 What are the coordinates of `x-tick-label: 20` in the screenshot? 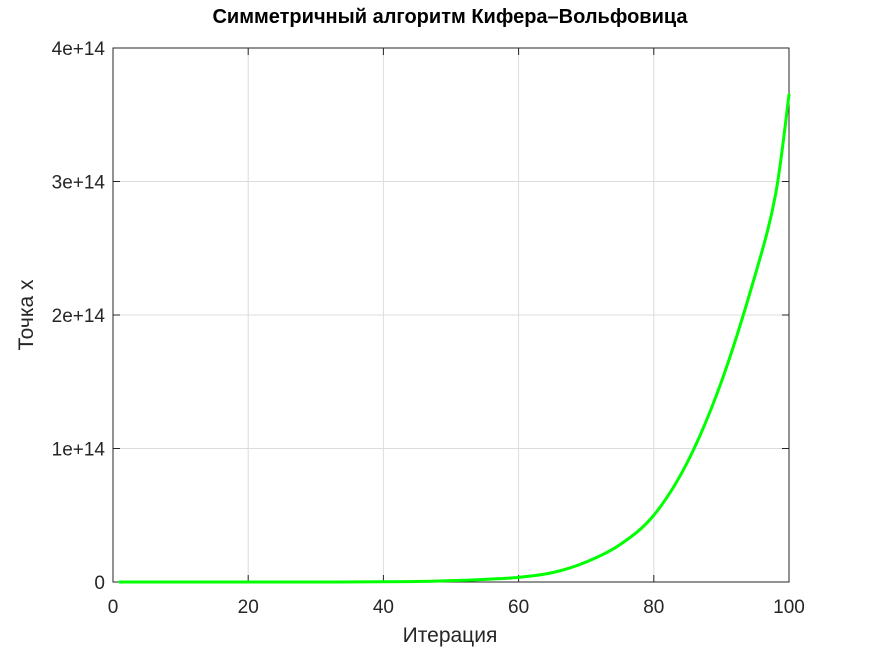 It's located at (248, 607).